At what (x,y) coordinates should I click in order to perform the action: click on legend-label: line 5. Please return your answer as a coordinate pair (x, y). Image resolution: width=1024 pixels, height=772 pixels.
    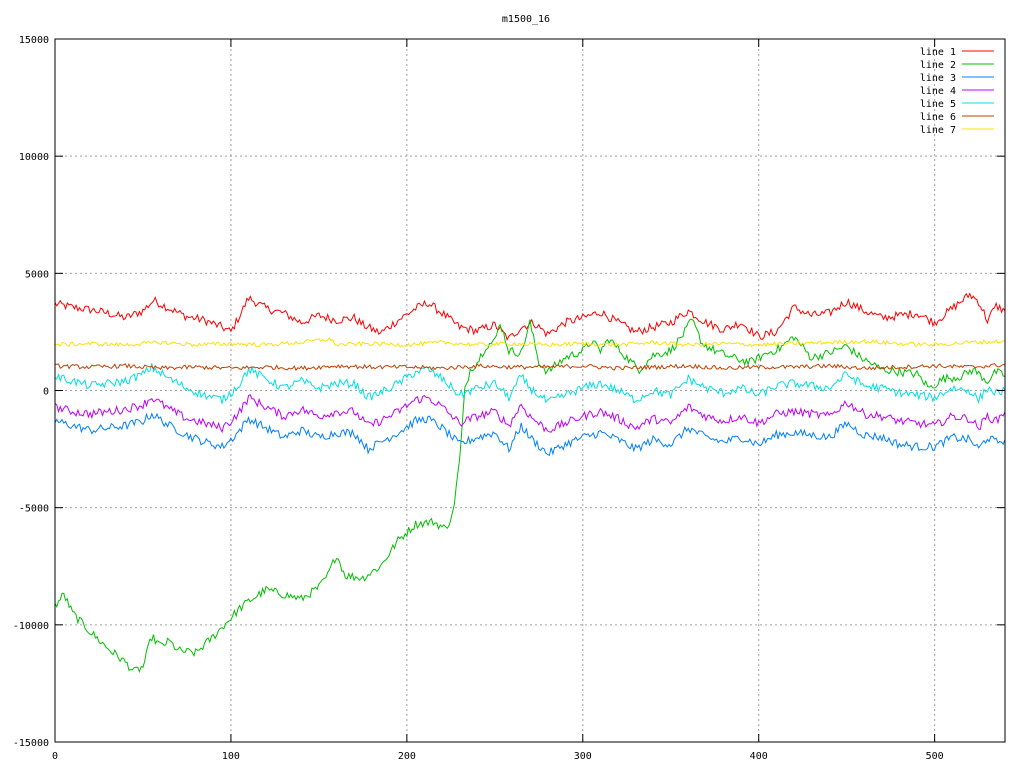
    Looking at the image, I should click on (938, 104).